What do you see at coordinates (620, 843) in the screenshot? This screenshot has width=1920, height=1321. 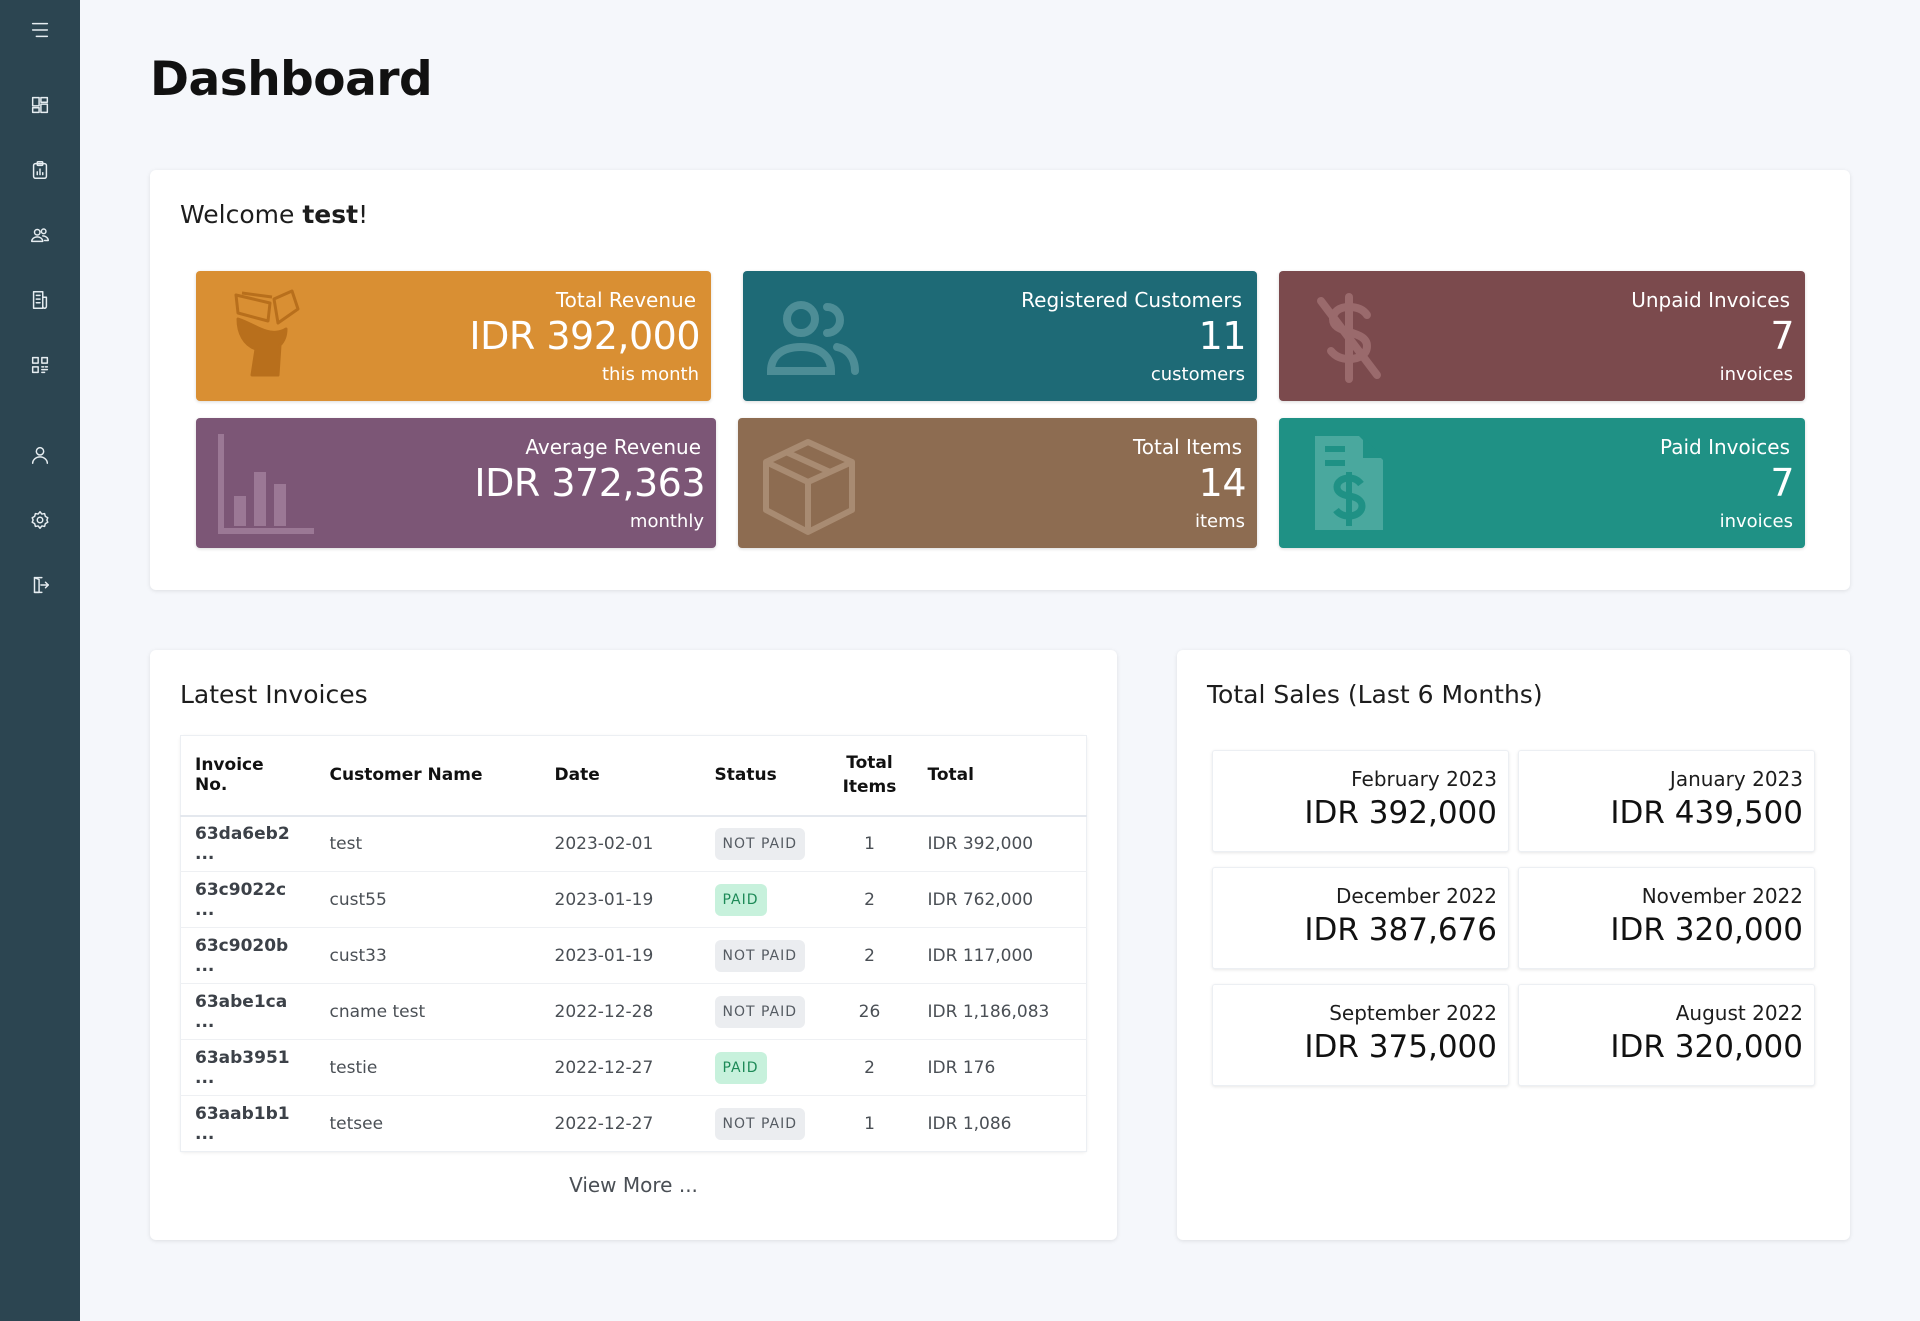 I see `invoice-date: 2023-02-01` at bounding box center [620, 843].